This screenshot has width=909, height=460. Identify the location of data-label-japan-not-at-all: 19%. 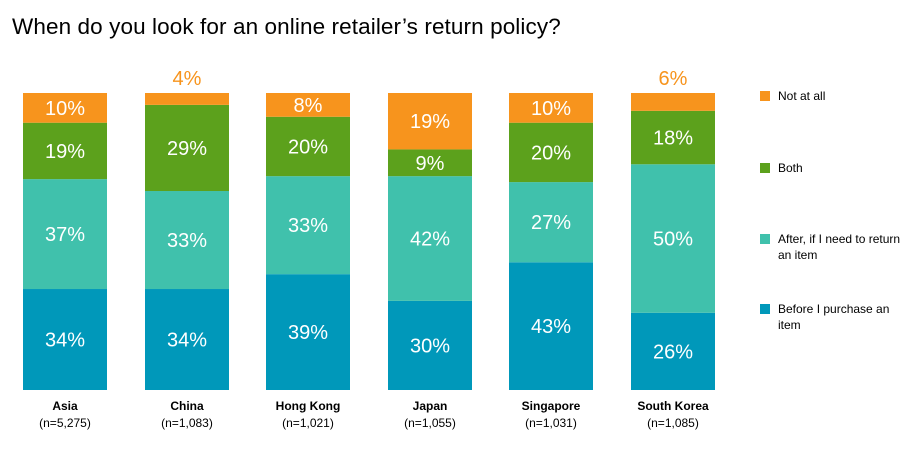
(430, 122).